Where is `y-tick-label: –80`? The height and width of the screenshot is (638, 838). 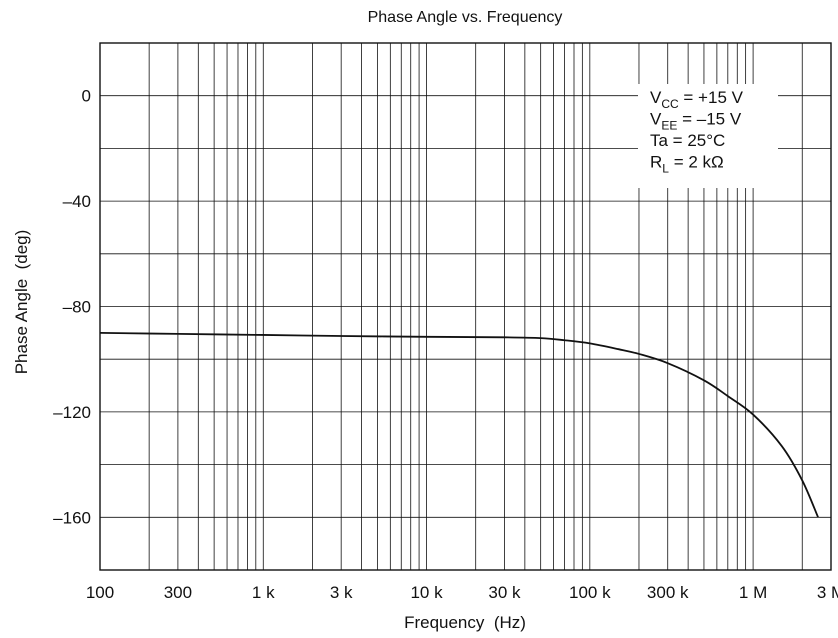 y-tick-label: –80 is located at coordinates (77, 307).